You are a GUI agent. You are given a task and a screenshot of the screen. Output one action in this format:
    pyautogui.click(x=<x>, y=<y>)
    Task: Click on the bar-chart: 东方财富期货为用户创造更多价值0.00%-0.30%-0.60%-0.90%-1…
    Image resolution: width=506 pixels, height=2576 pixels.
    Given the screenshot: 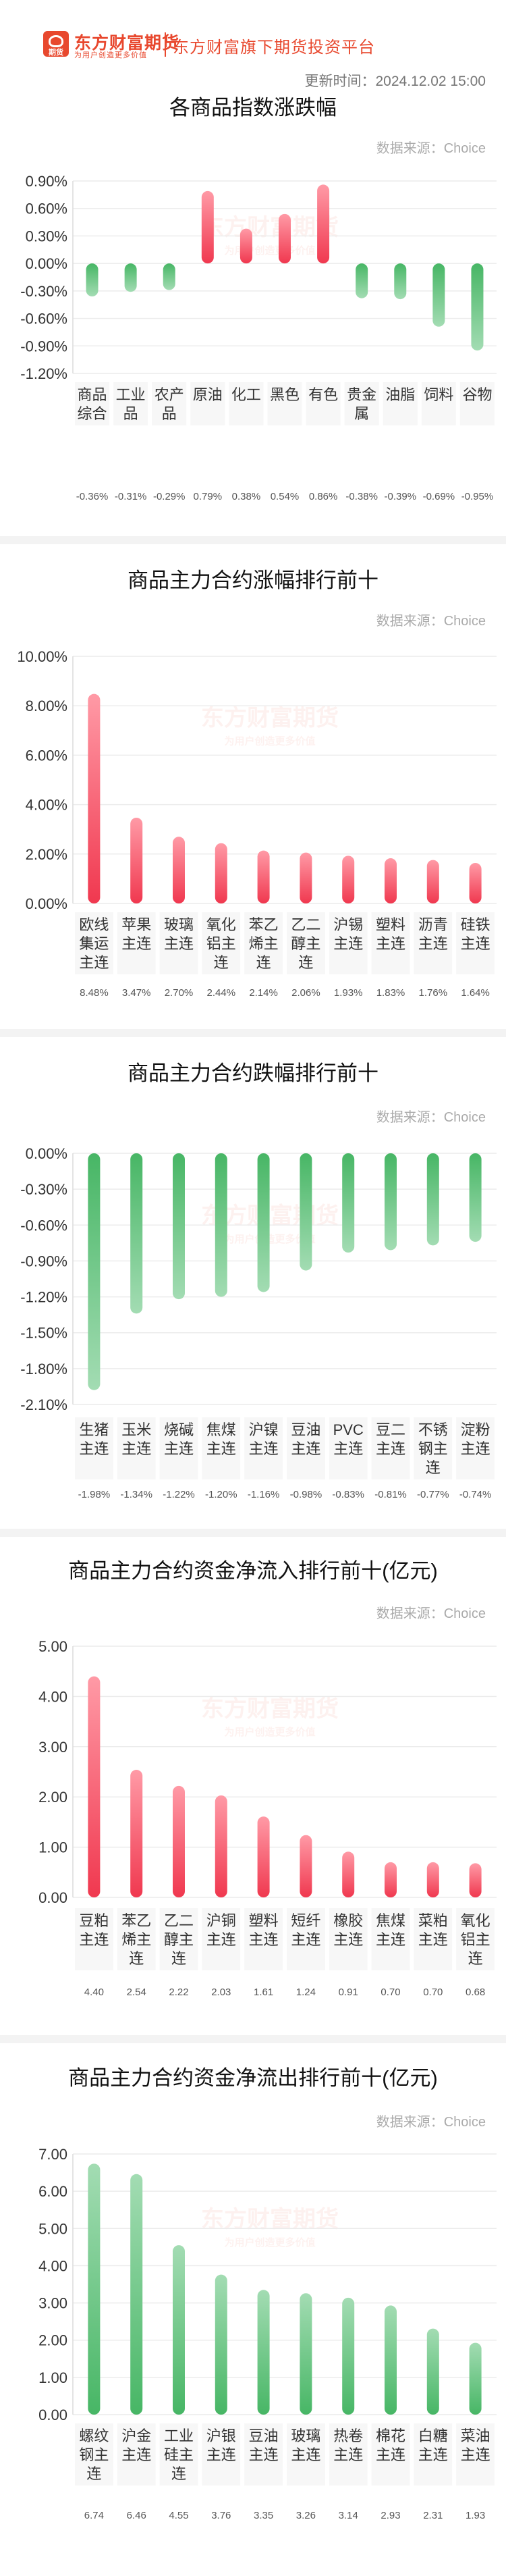 What is the action you would take?
    pyautogui.click(x=258, y=1322)
    